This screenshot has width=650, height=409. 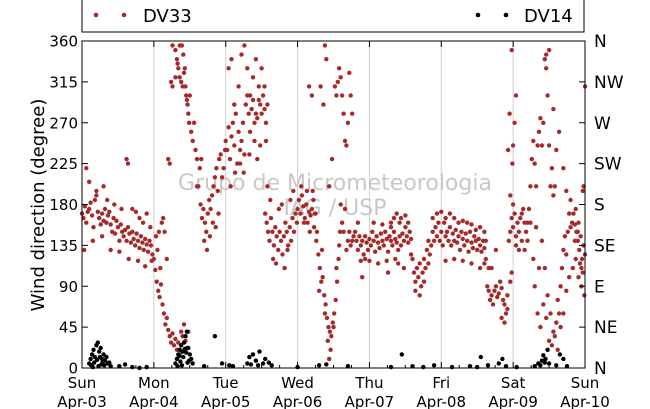 What do you see at coordinates (154, 401) in the screenshot?
I see `x-tick-date-label: Apr-04` at bounding box center [154, 401].